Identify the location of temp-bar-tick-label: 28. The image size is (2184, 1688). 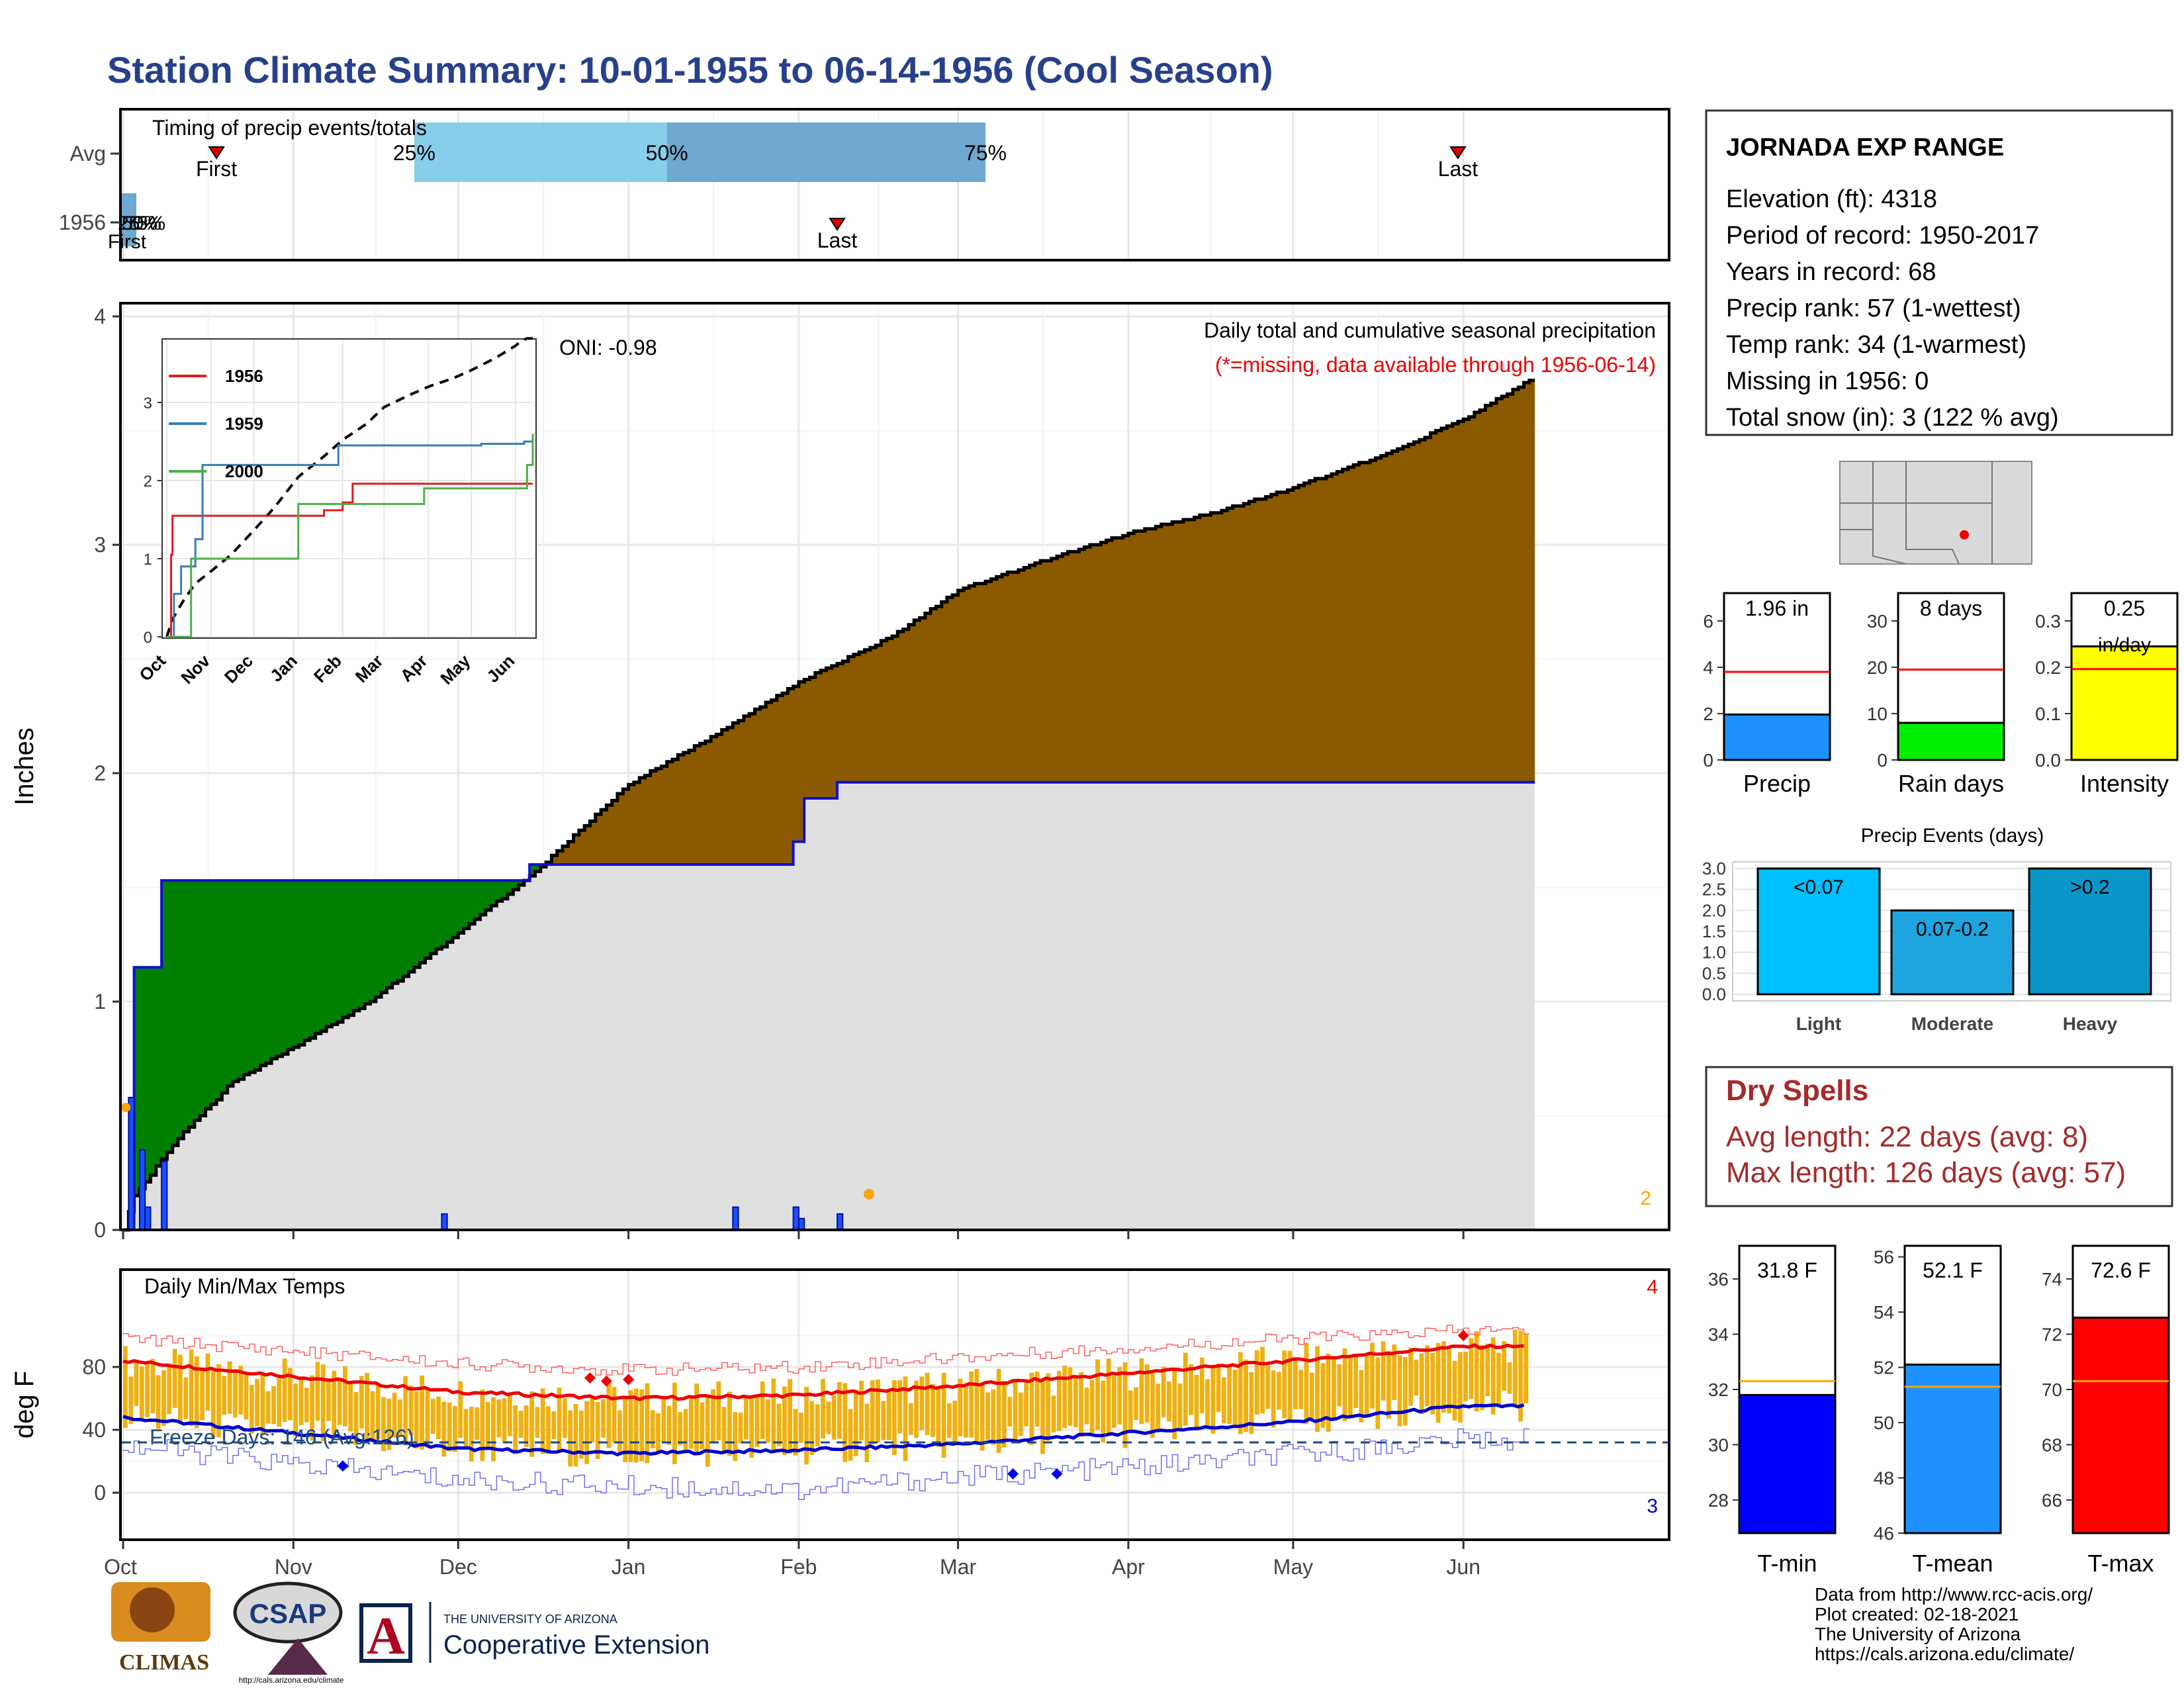
(1718, 1500).